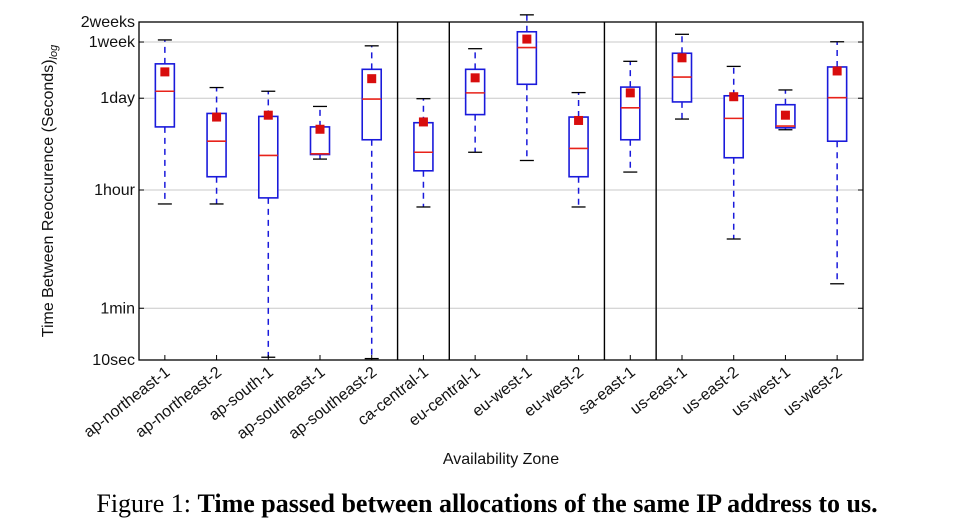  What do you see at coordinates (48, 198) in the screenshot?
I see `y-axis-title-main: Time Between Reoccurence (Seconds)` at bounding box center [48, 198].